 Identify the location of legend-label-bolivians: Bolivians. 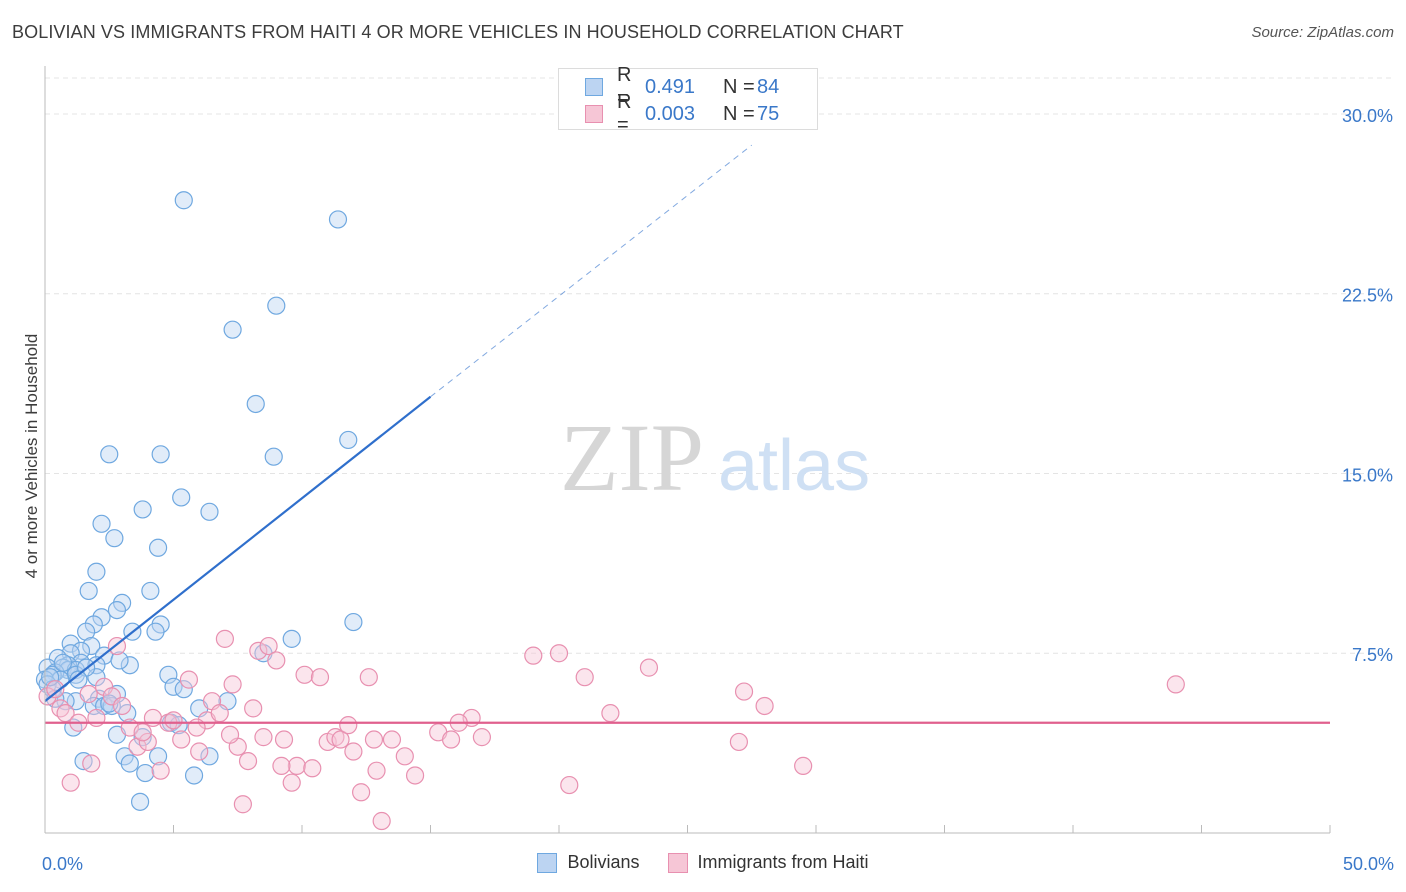
(603, 862).